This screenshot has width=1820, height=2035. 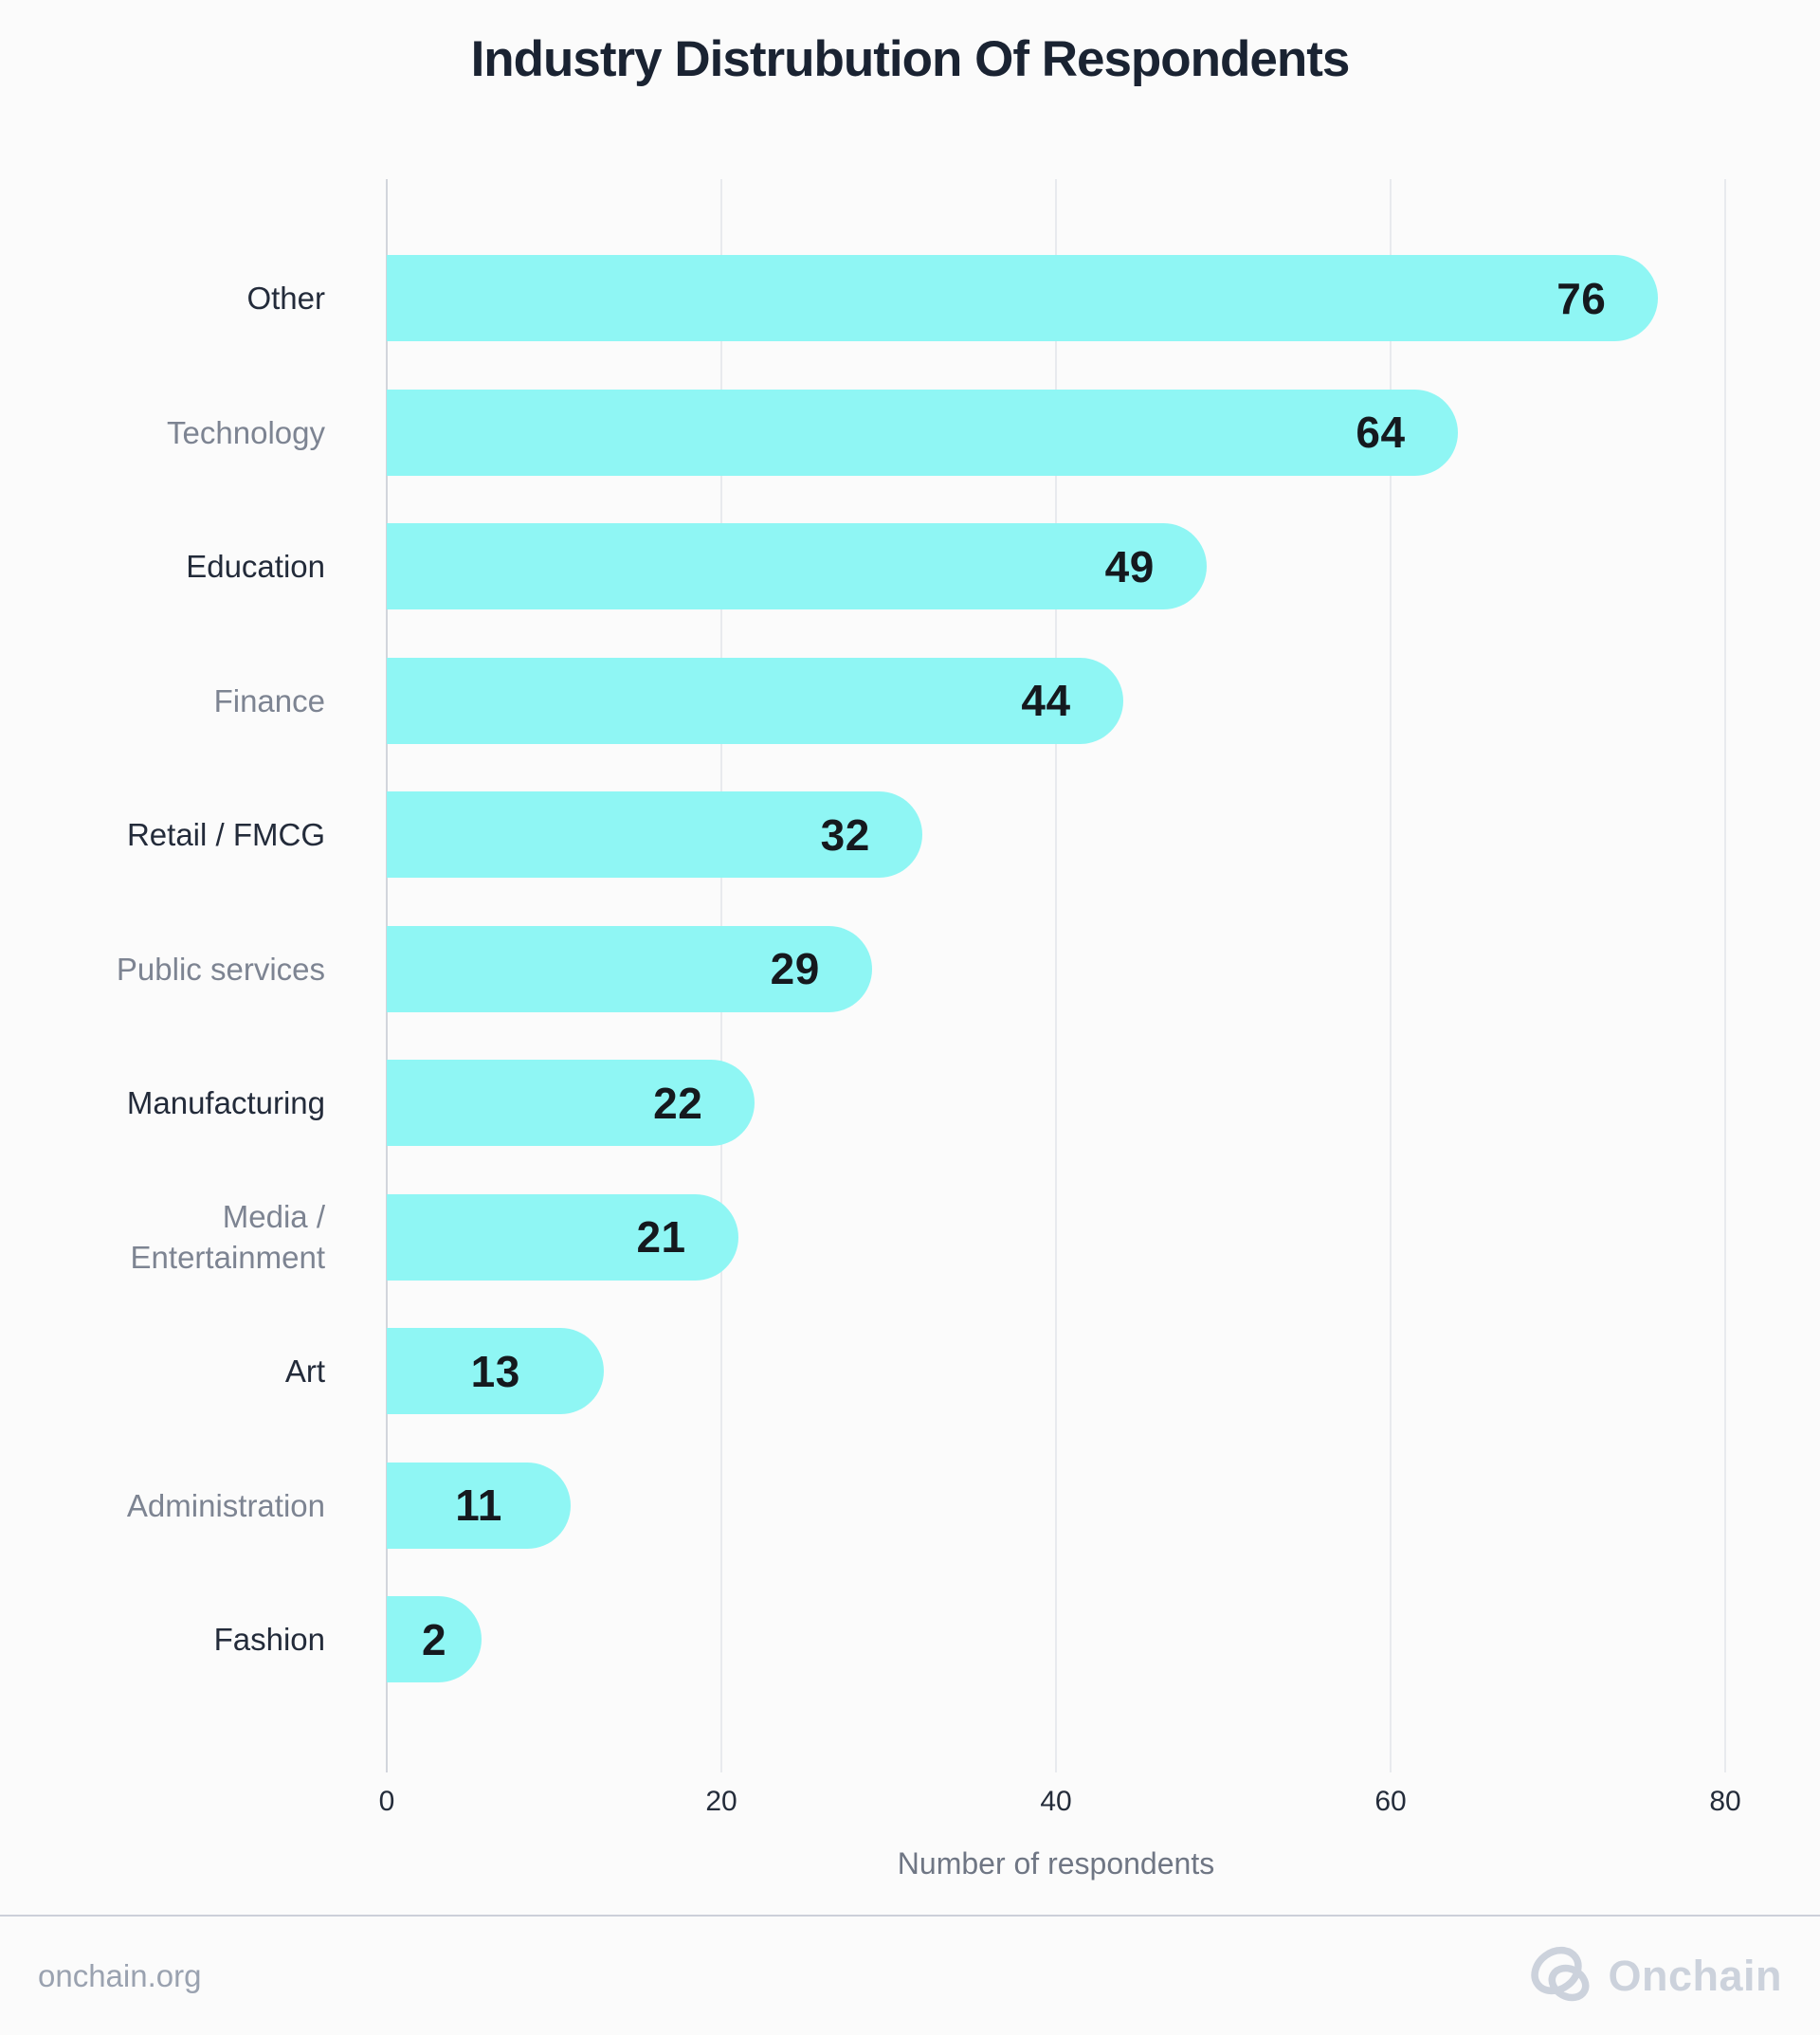 What do you see at coordinates (1103, 834) in the screenshot?
I see `bar-track: 32` at bounding box center [1103, 834].